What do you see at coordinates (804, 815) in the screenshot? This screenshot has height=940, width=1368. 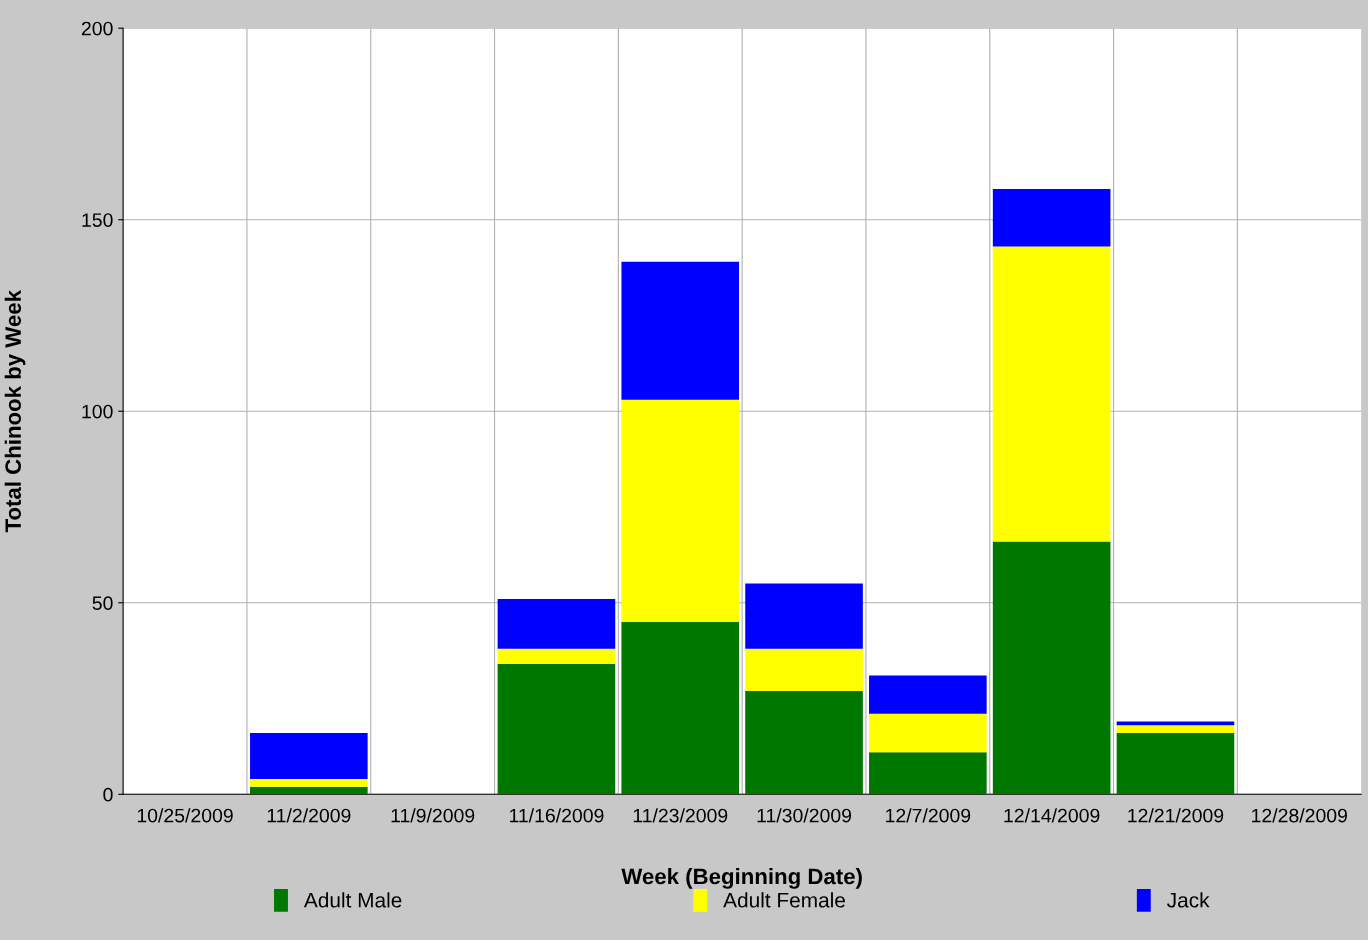 I see `x-tick-label: 11/30/2009` at bounding box center [804, 815].